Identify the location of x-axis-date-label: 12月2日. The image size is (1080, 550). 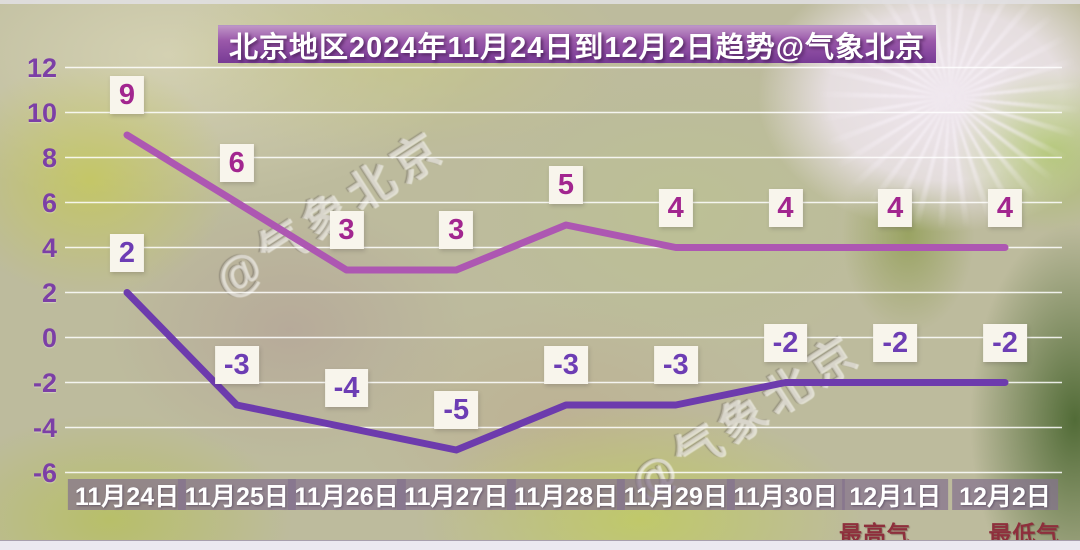
(1005, 495).